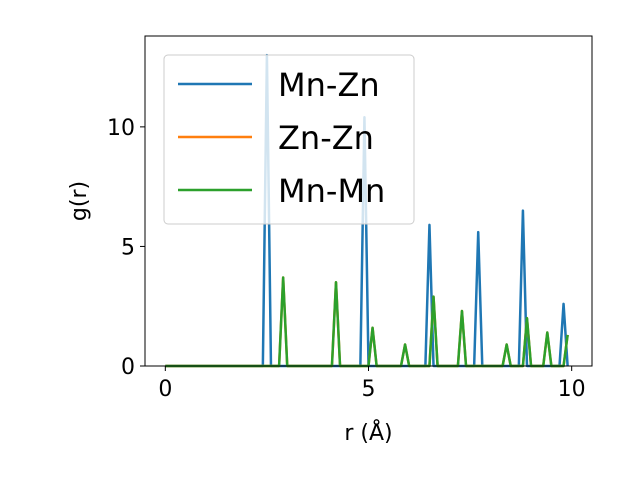  Describe the element at coordinates (369, 389) in the screenshot. I see `x-tick-label: 5` at that location.